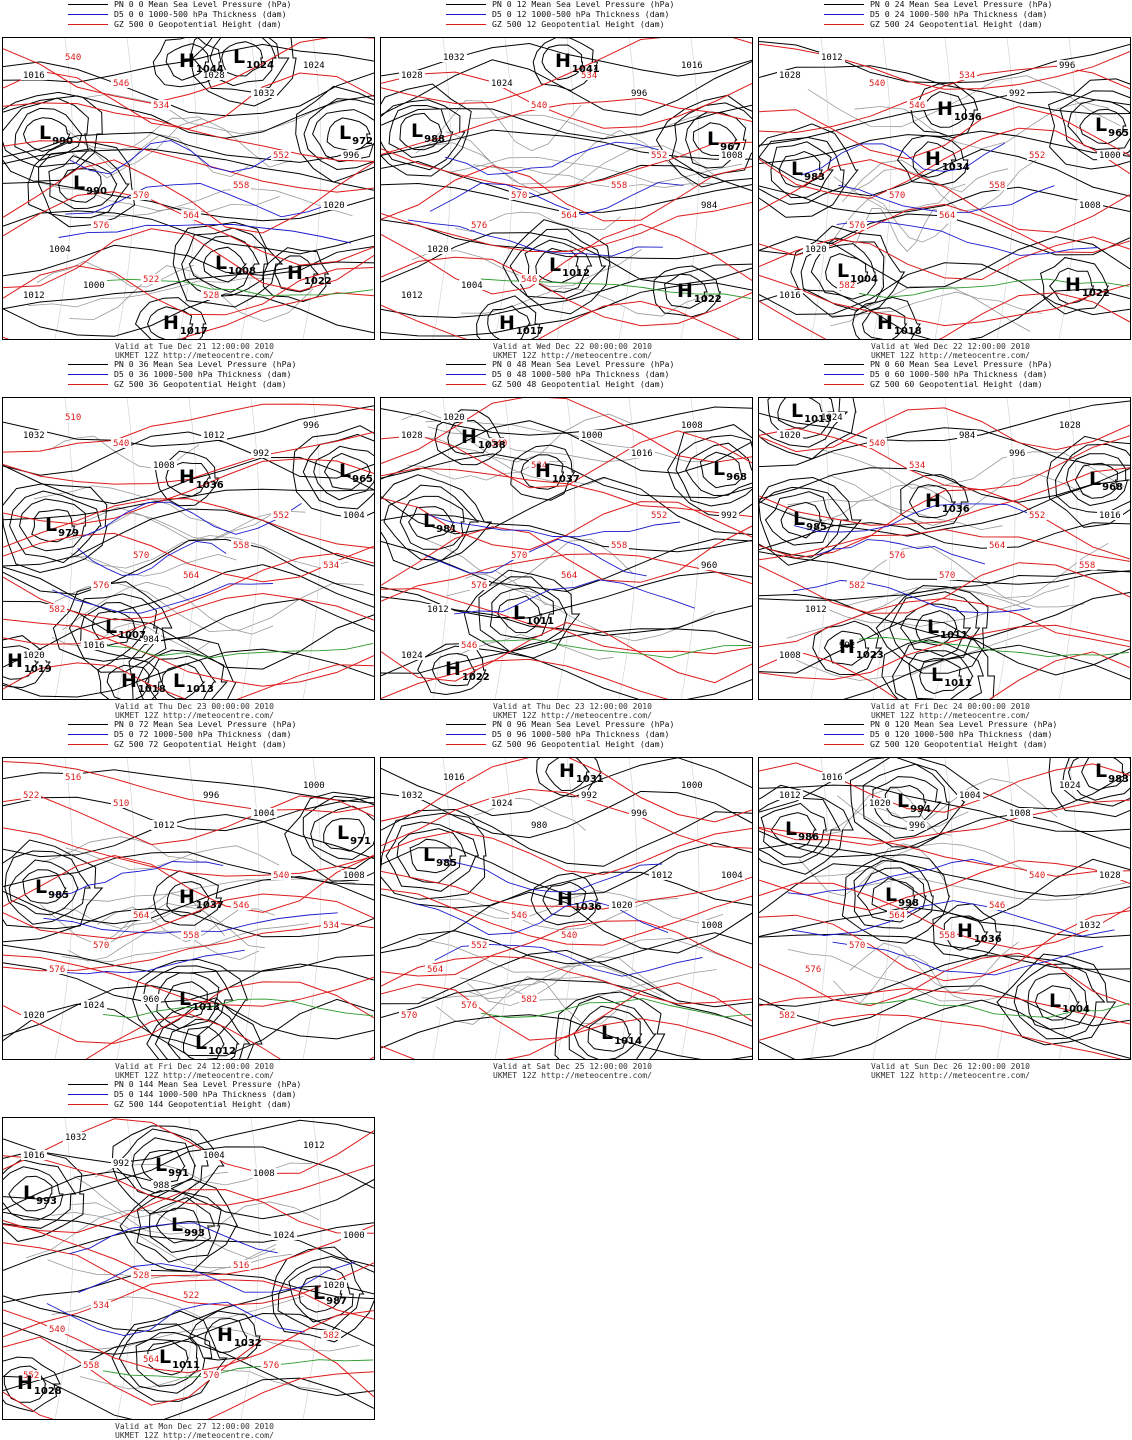 The image size is (1132, 1440). Describe the element at coordinates (639, 94) in the screenshot. I see `contour-value-label: 996` at that location.